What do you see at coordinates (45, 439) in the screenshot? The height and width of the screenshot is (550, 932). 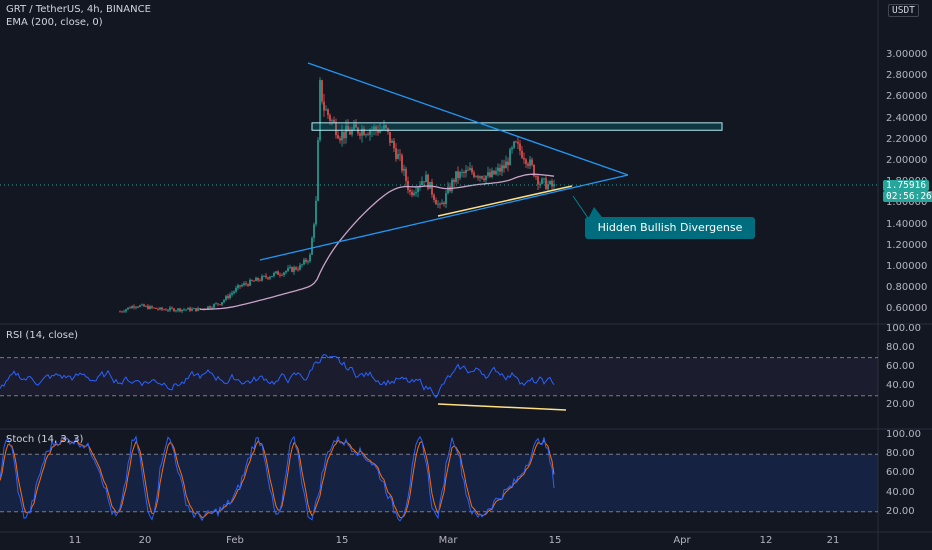 I see `stoch-title: Stoch (14, 3, 3)` at bounding box center [45, 439].